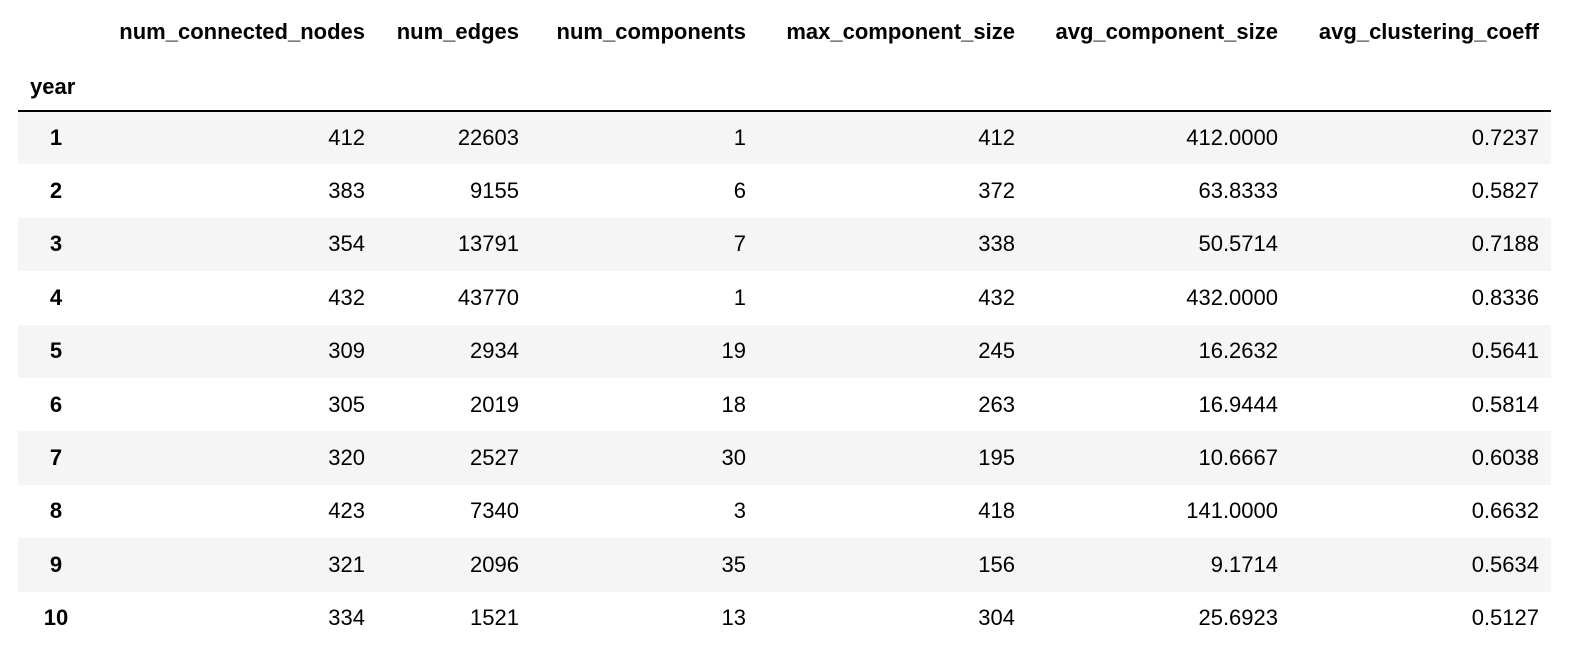  I want to click on table-cell: 412.0000, so click(1232, 138).